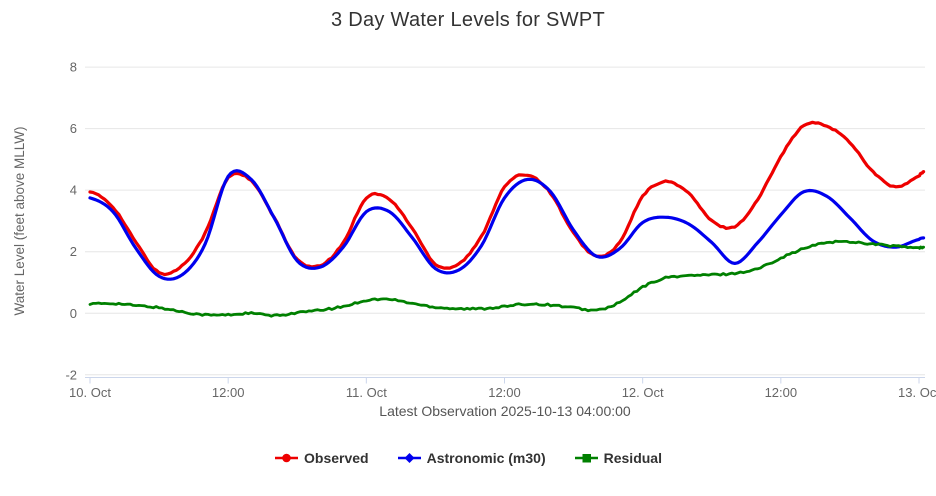 This screenshot has height=496, width=936. I want to click on x-tick-label: 13. Oct, so click(917, 392).